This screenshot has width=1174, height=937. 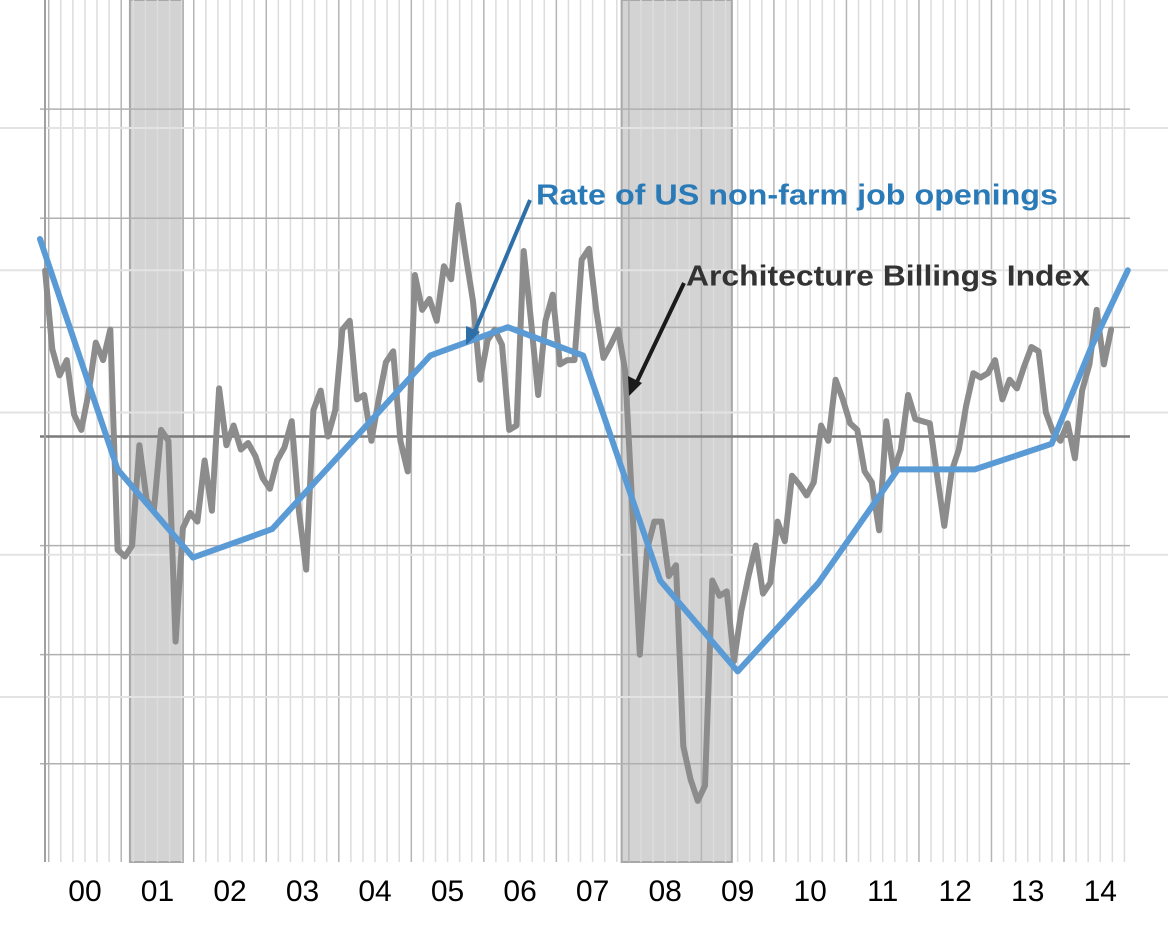 I want to click on x-tick-label: 07, so click(x=592, y=891).